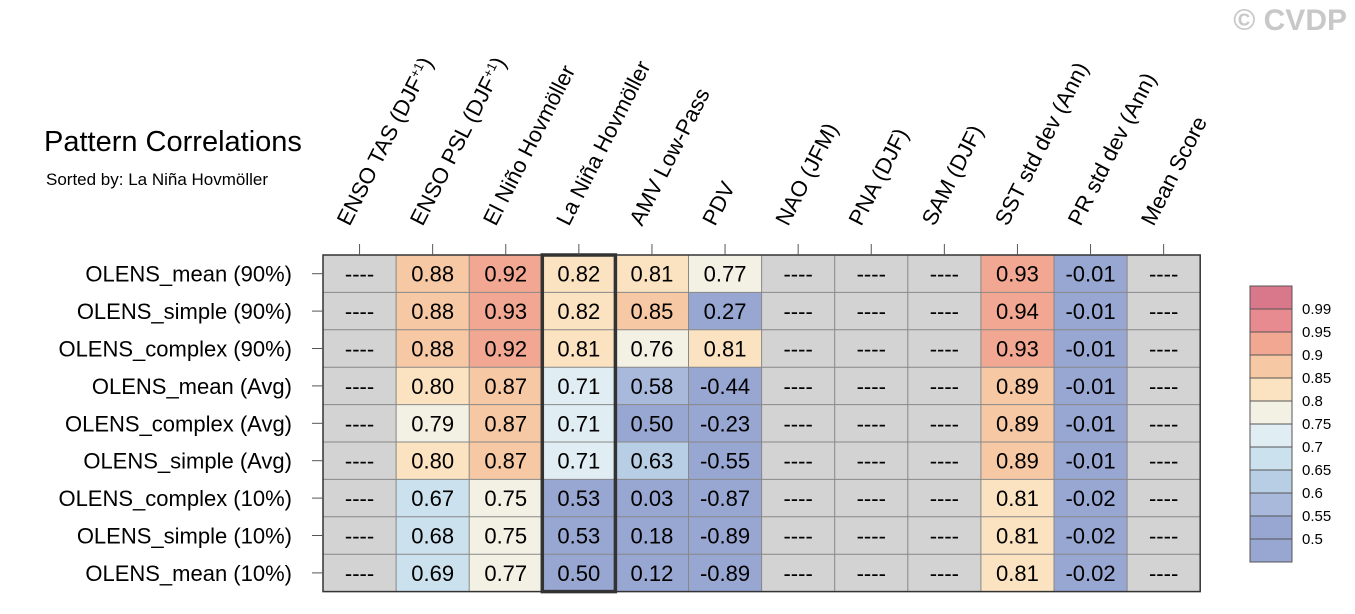  Describe the element at coordinates (652, 498) in the screenshot. I see `cell-value: 0.03` at that location.